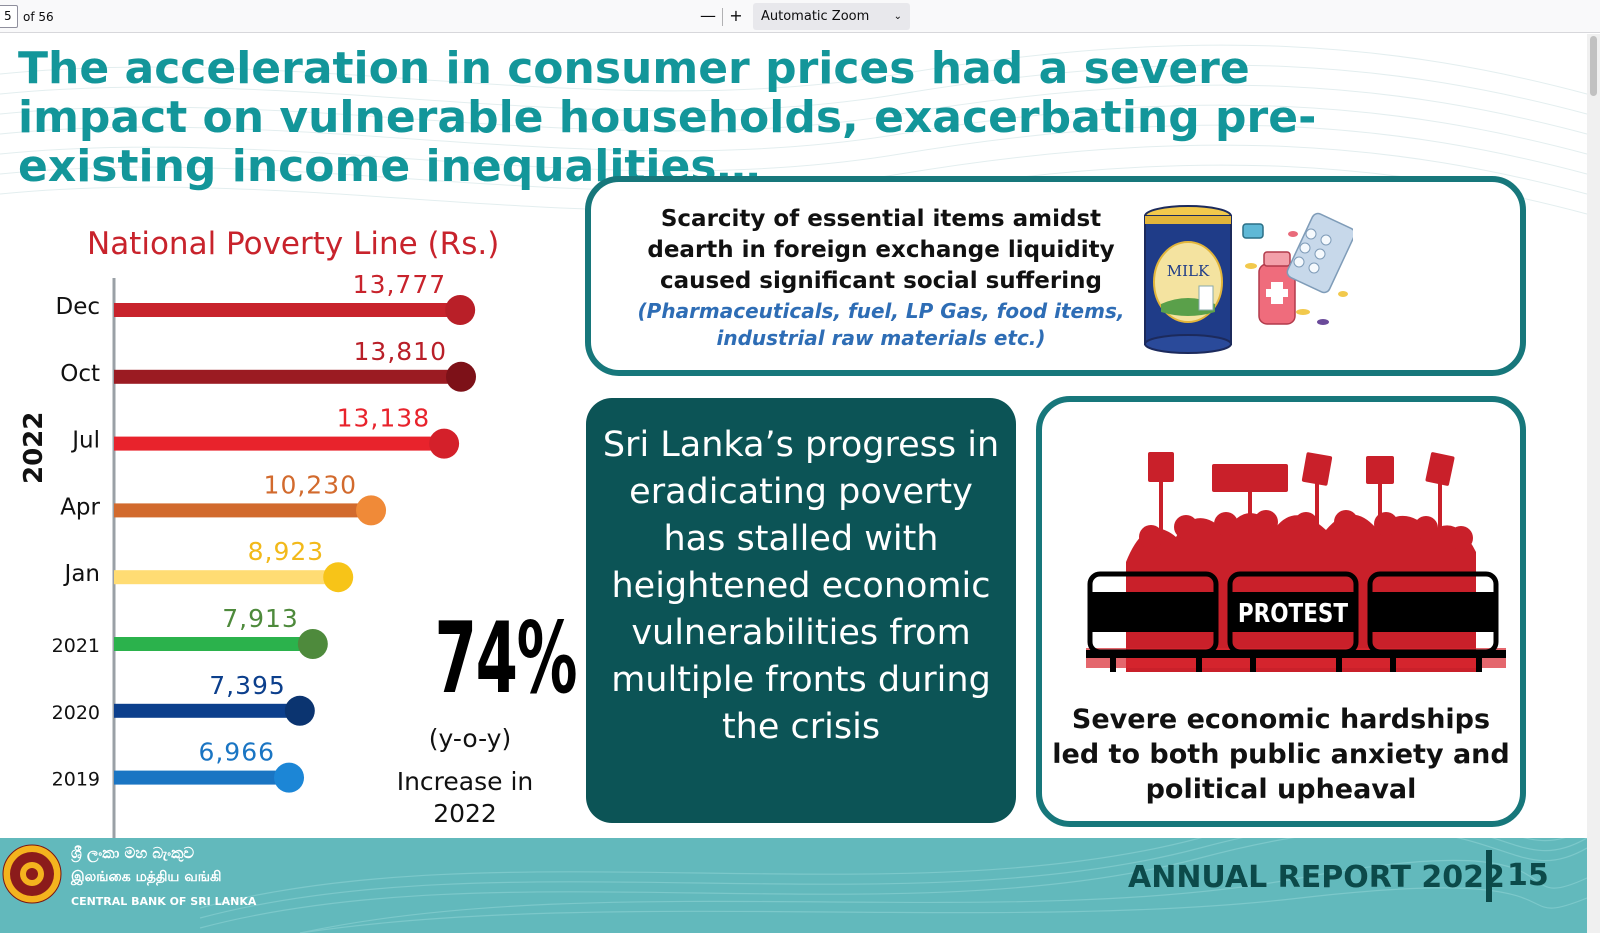 This screenshot has width=1600, height=933. Describe the element at coordinates (247, 685) in the screenshot. I see `data-label: 7,395` at that location.